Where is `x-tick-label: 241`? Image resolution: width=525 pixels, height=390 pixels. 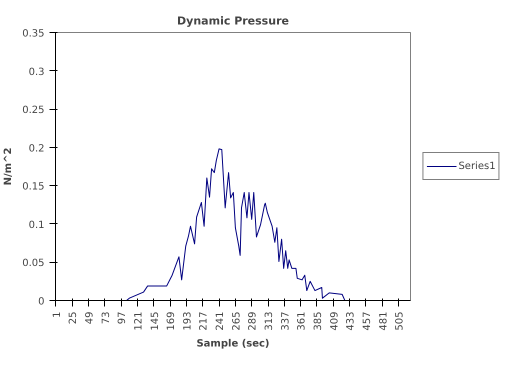 x-tick-label: 241 is located at coordinates (220, 321).